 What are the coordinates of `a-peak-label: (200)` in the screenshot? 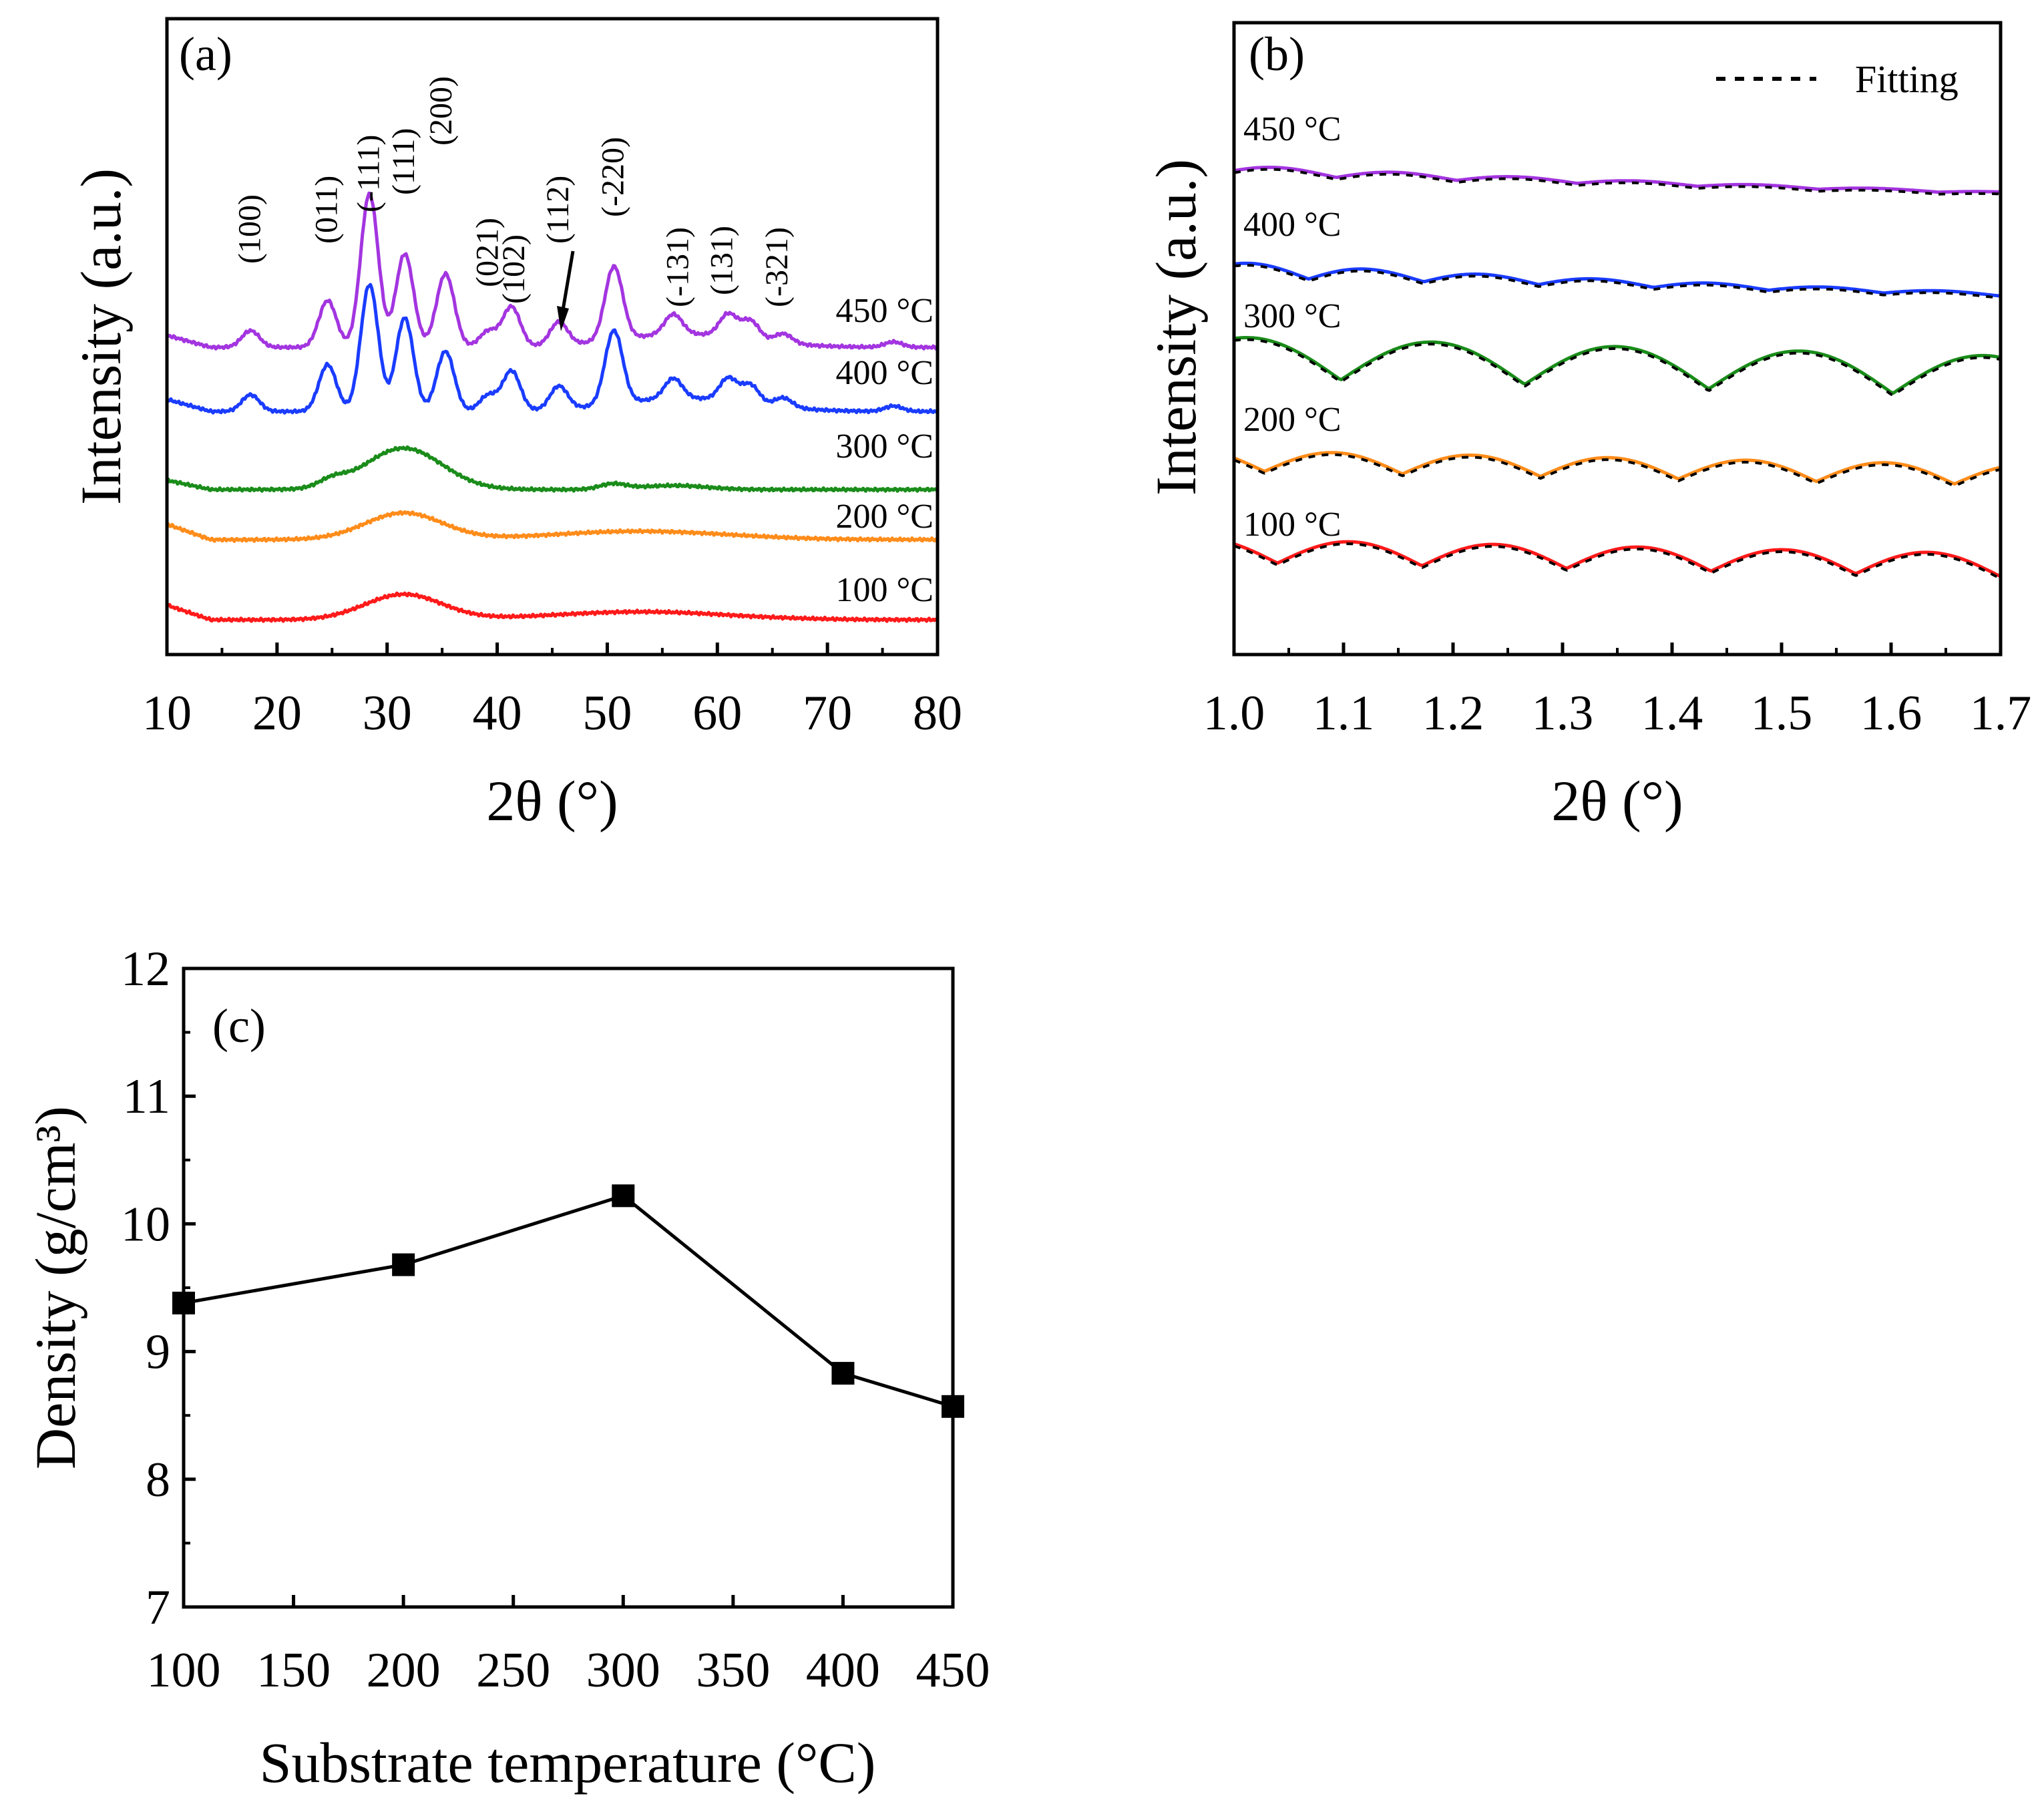 It's located at (441, 111).